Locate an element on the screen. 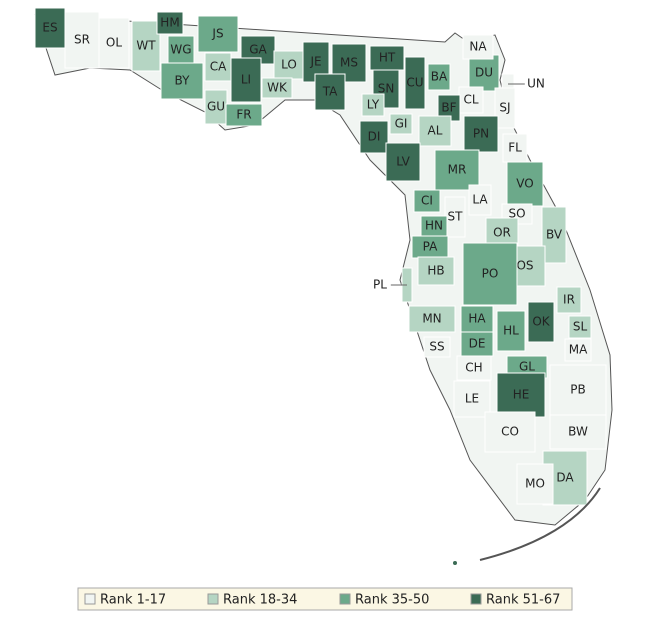 The height and width of the screenshot is (620, 650). county-label: WK is located at coordinates (277, 88).